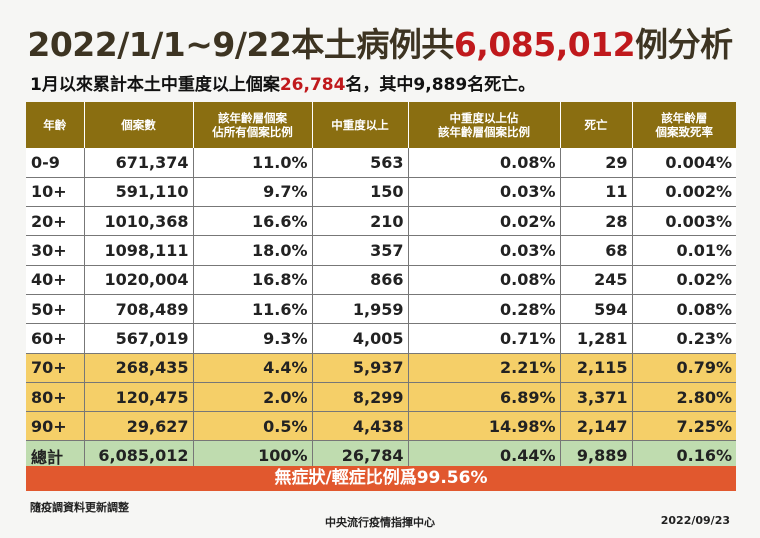  Describe the element at coordinates (484, 338) in the screenshot. I see `severe-ratio-cell: 0.71%` at that location.